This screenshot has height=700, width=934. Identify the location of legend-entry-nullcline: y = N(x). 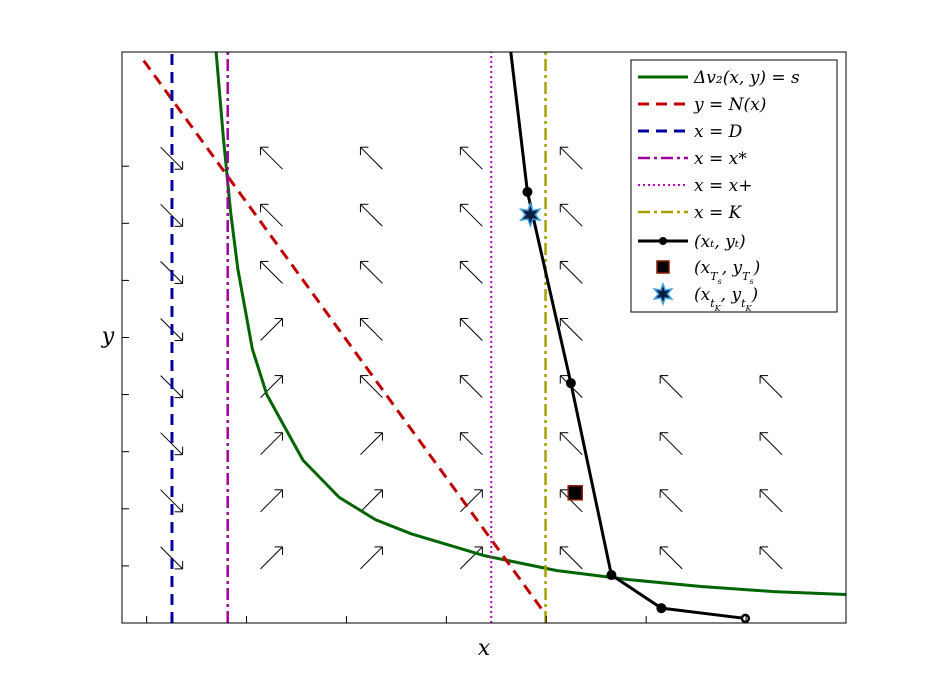
(702, 105).